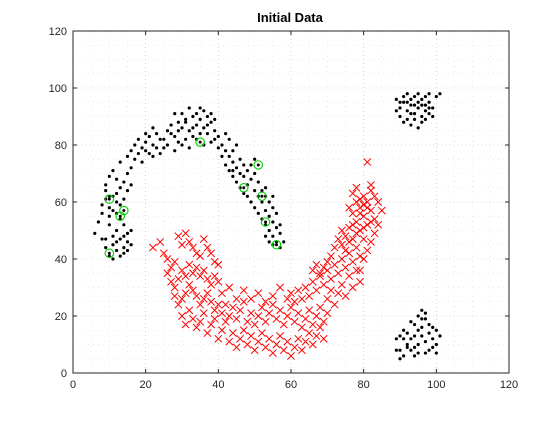  I want to click on data-point-circle, so click(262, 196).